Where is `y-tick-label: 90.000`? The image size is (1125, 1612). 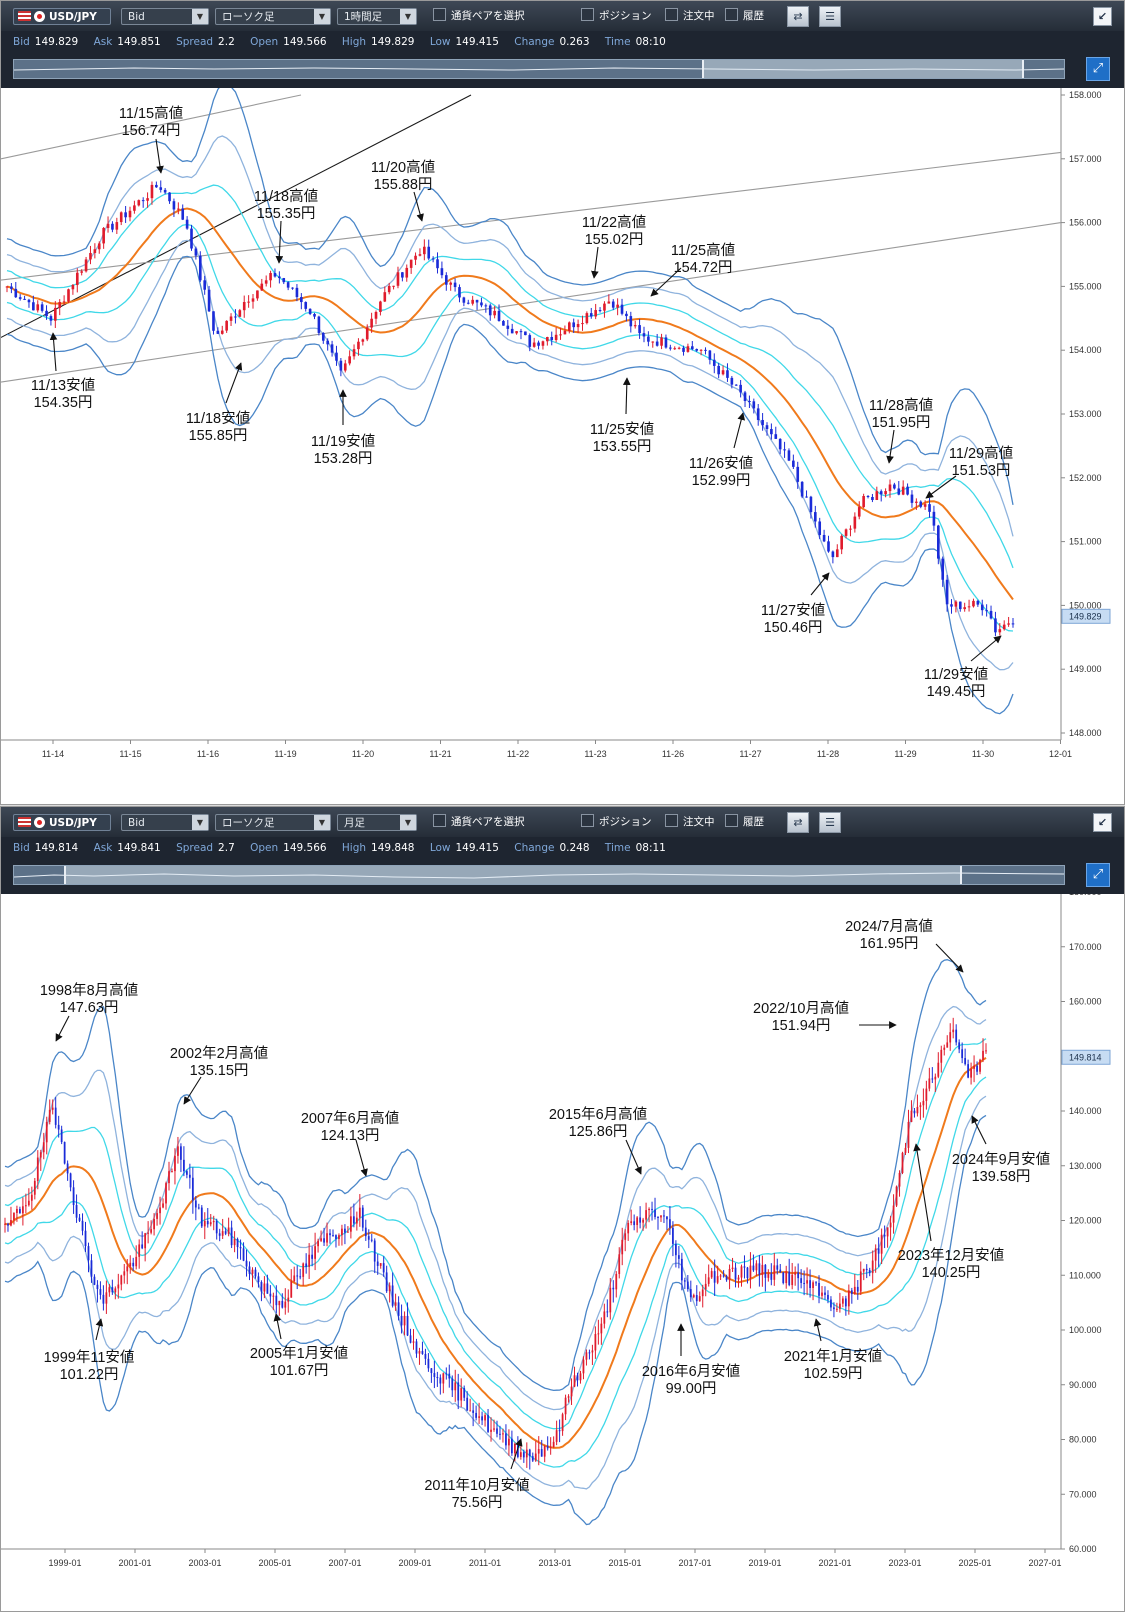
y-tick-label: 90.000 is located at coordinates (1083, 1385).